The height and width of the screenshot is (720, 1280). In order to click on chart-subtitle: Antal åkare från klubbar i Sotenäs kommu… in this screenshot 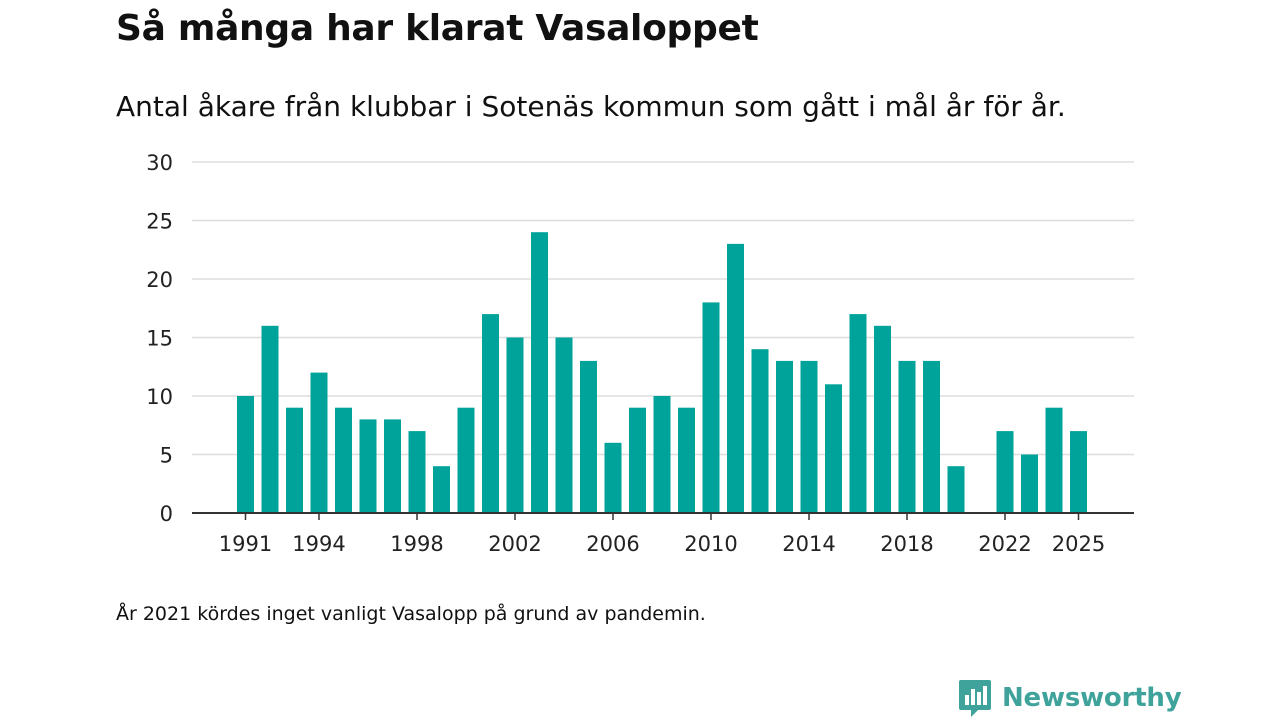, I will do `click(591, 106)`.